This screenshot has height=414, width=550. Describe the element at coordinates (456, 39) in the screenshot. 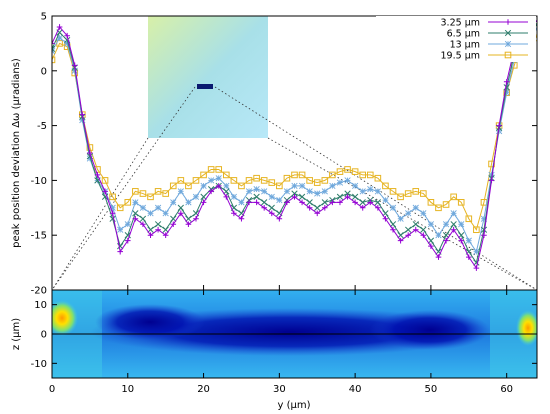

I see `legend-background` at that location.